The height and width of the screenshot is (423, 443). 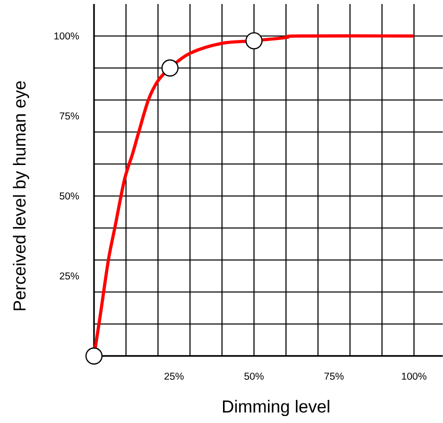 What do you see at coordinates (174, 376) in the screenshot?
I see `x-tick-label: 25%` at bounding box center [174, 376].